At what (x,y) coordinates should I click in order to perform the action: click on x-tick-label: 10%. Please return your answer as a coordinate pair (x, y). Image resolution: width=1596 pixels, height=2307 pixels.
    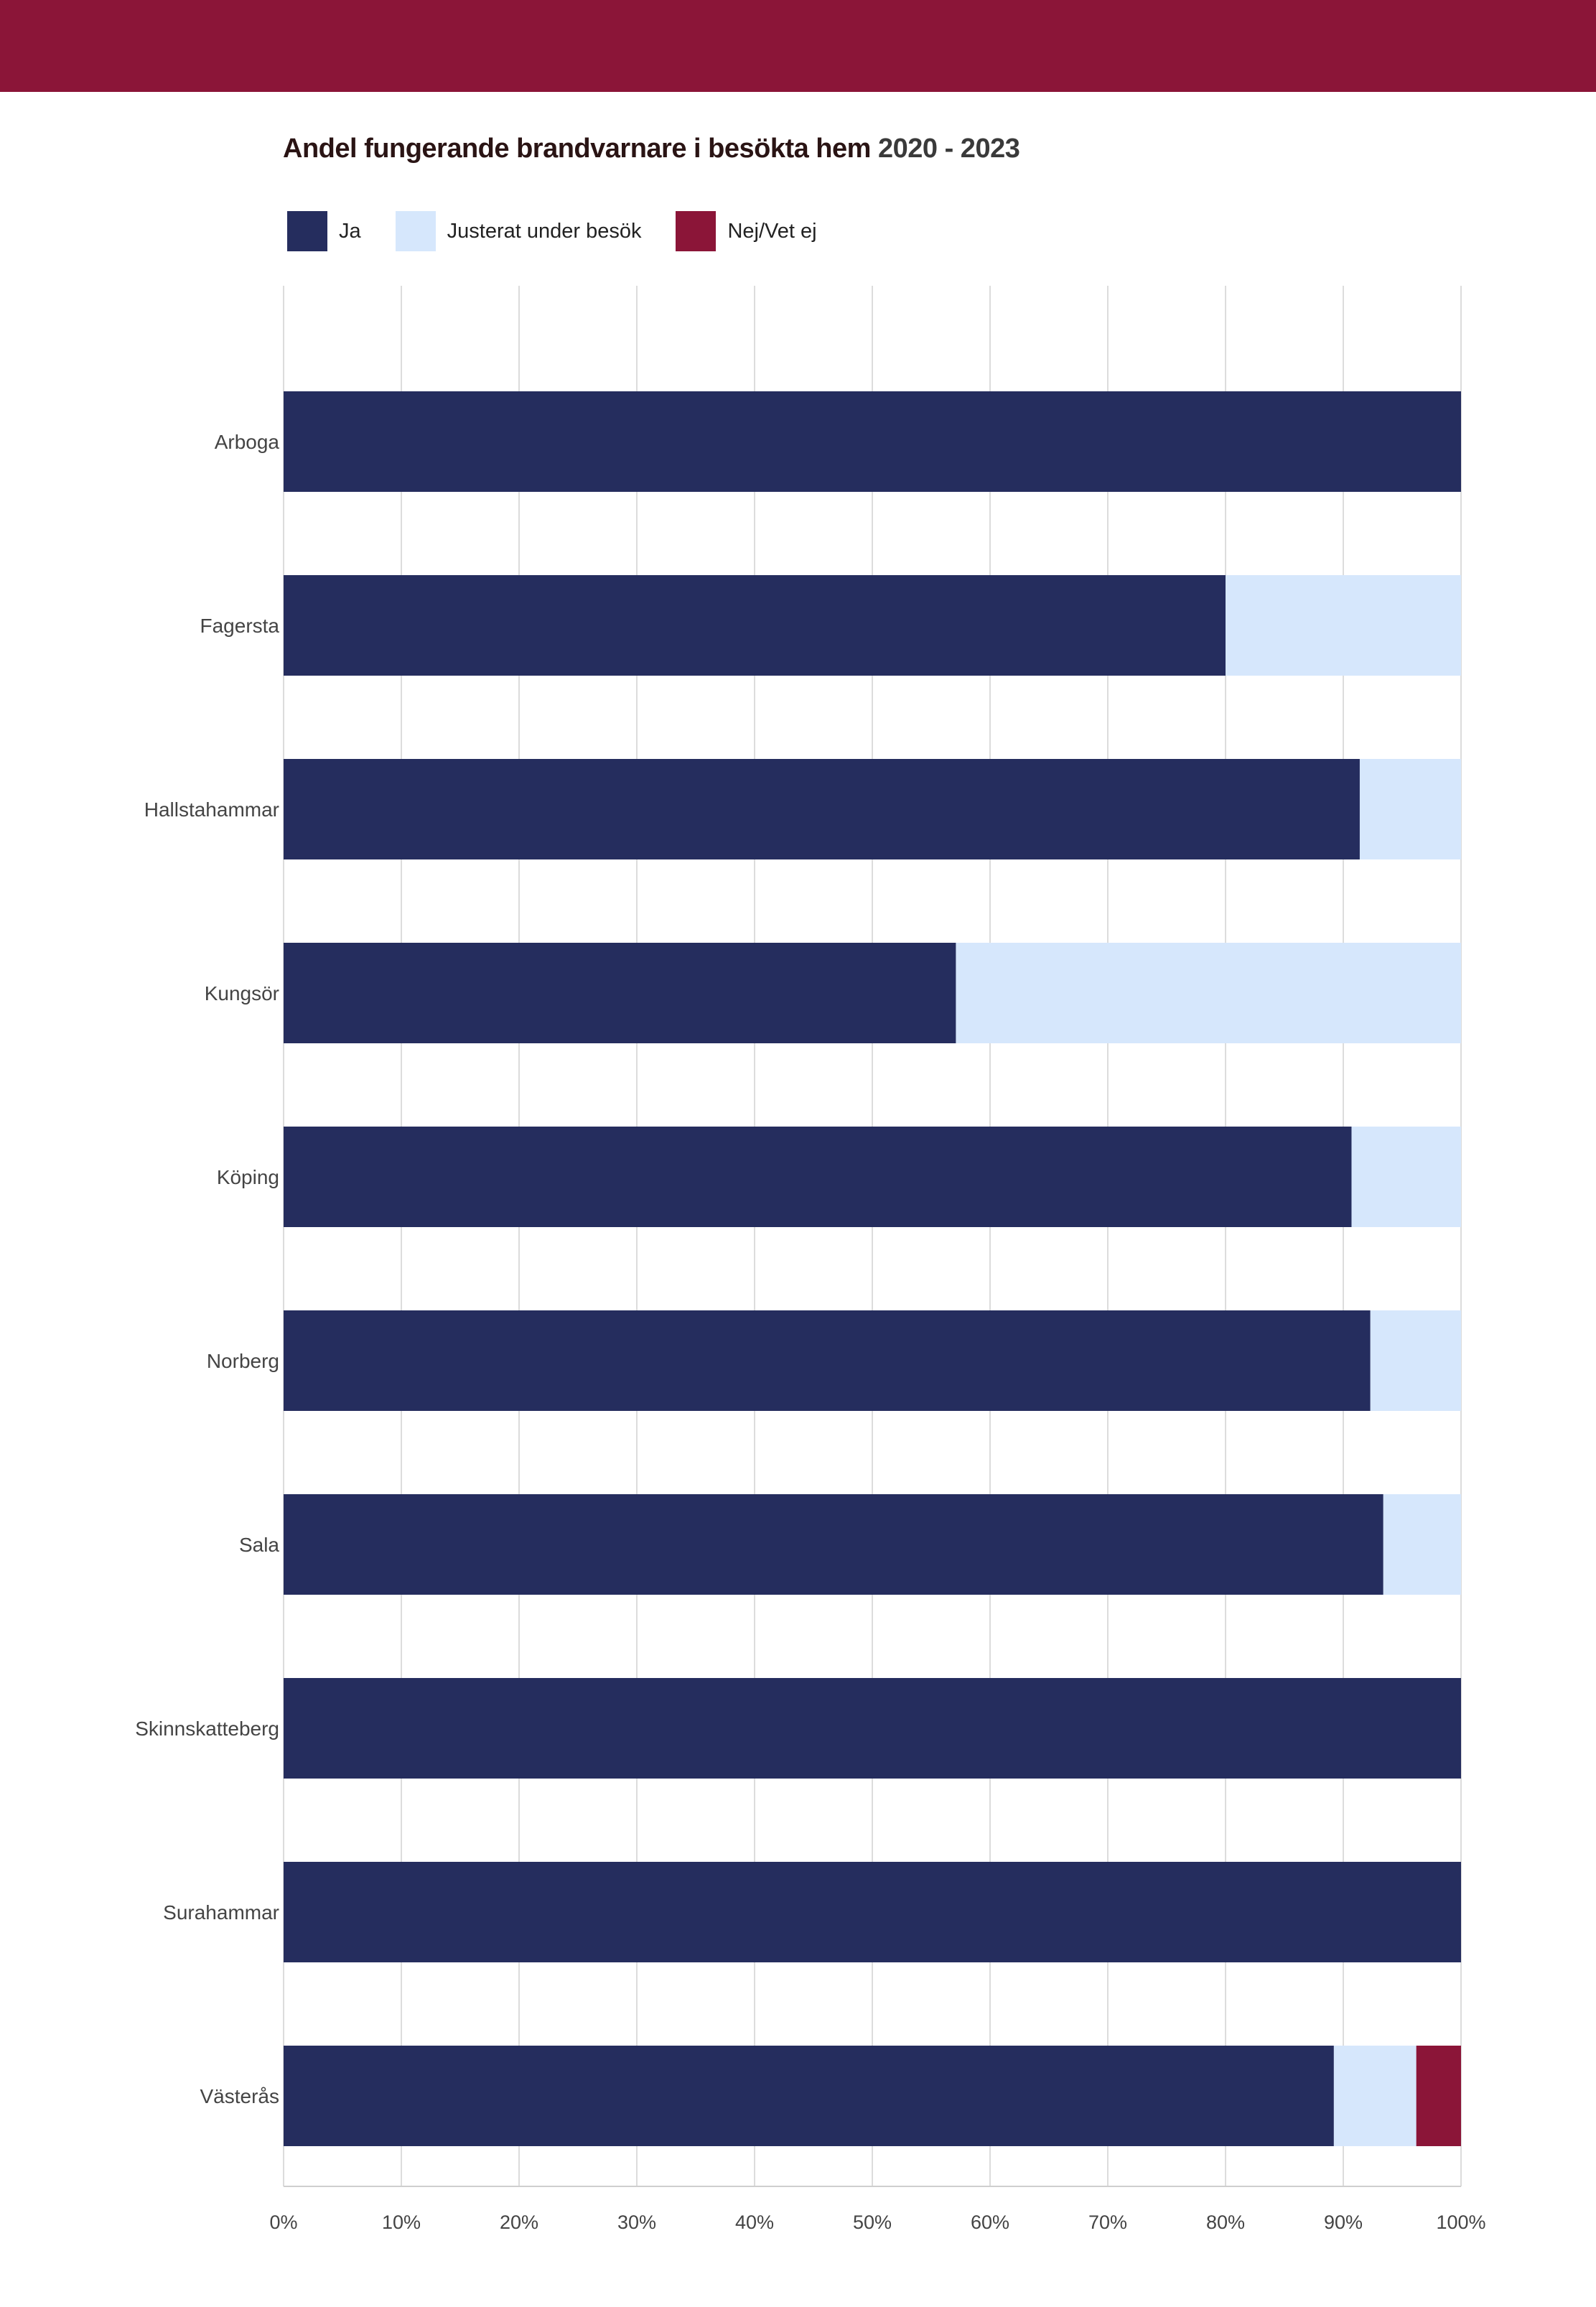
    Looking at the image, I should click on (401, 2222).